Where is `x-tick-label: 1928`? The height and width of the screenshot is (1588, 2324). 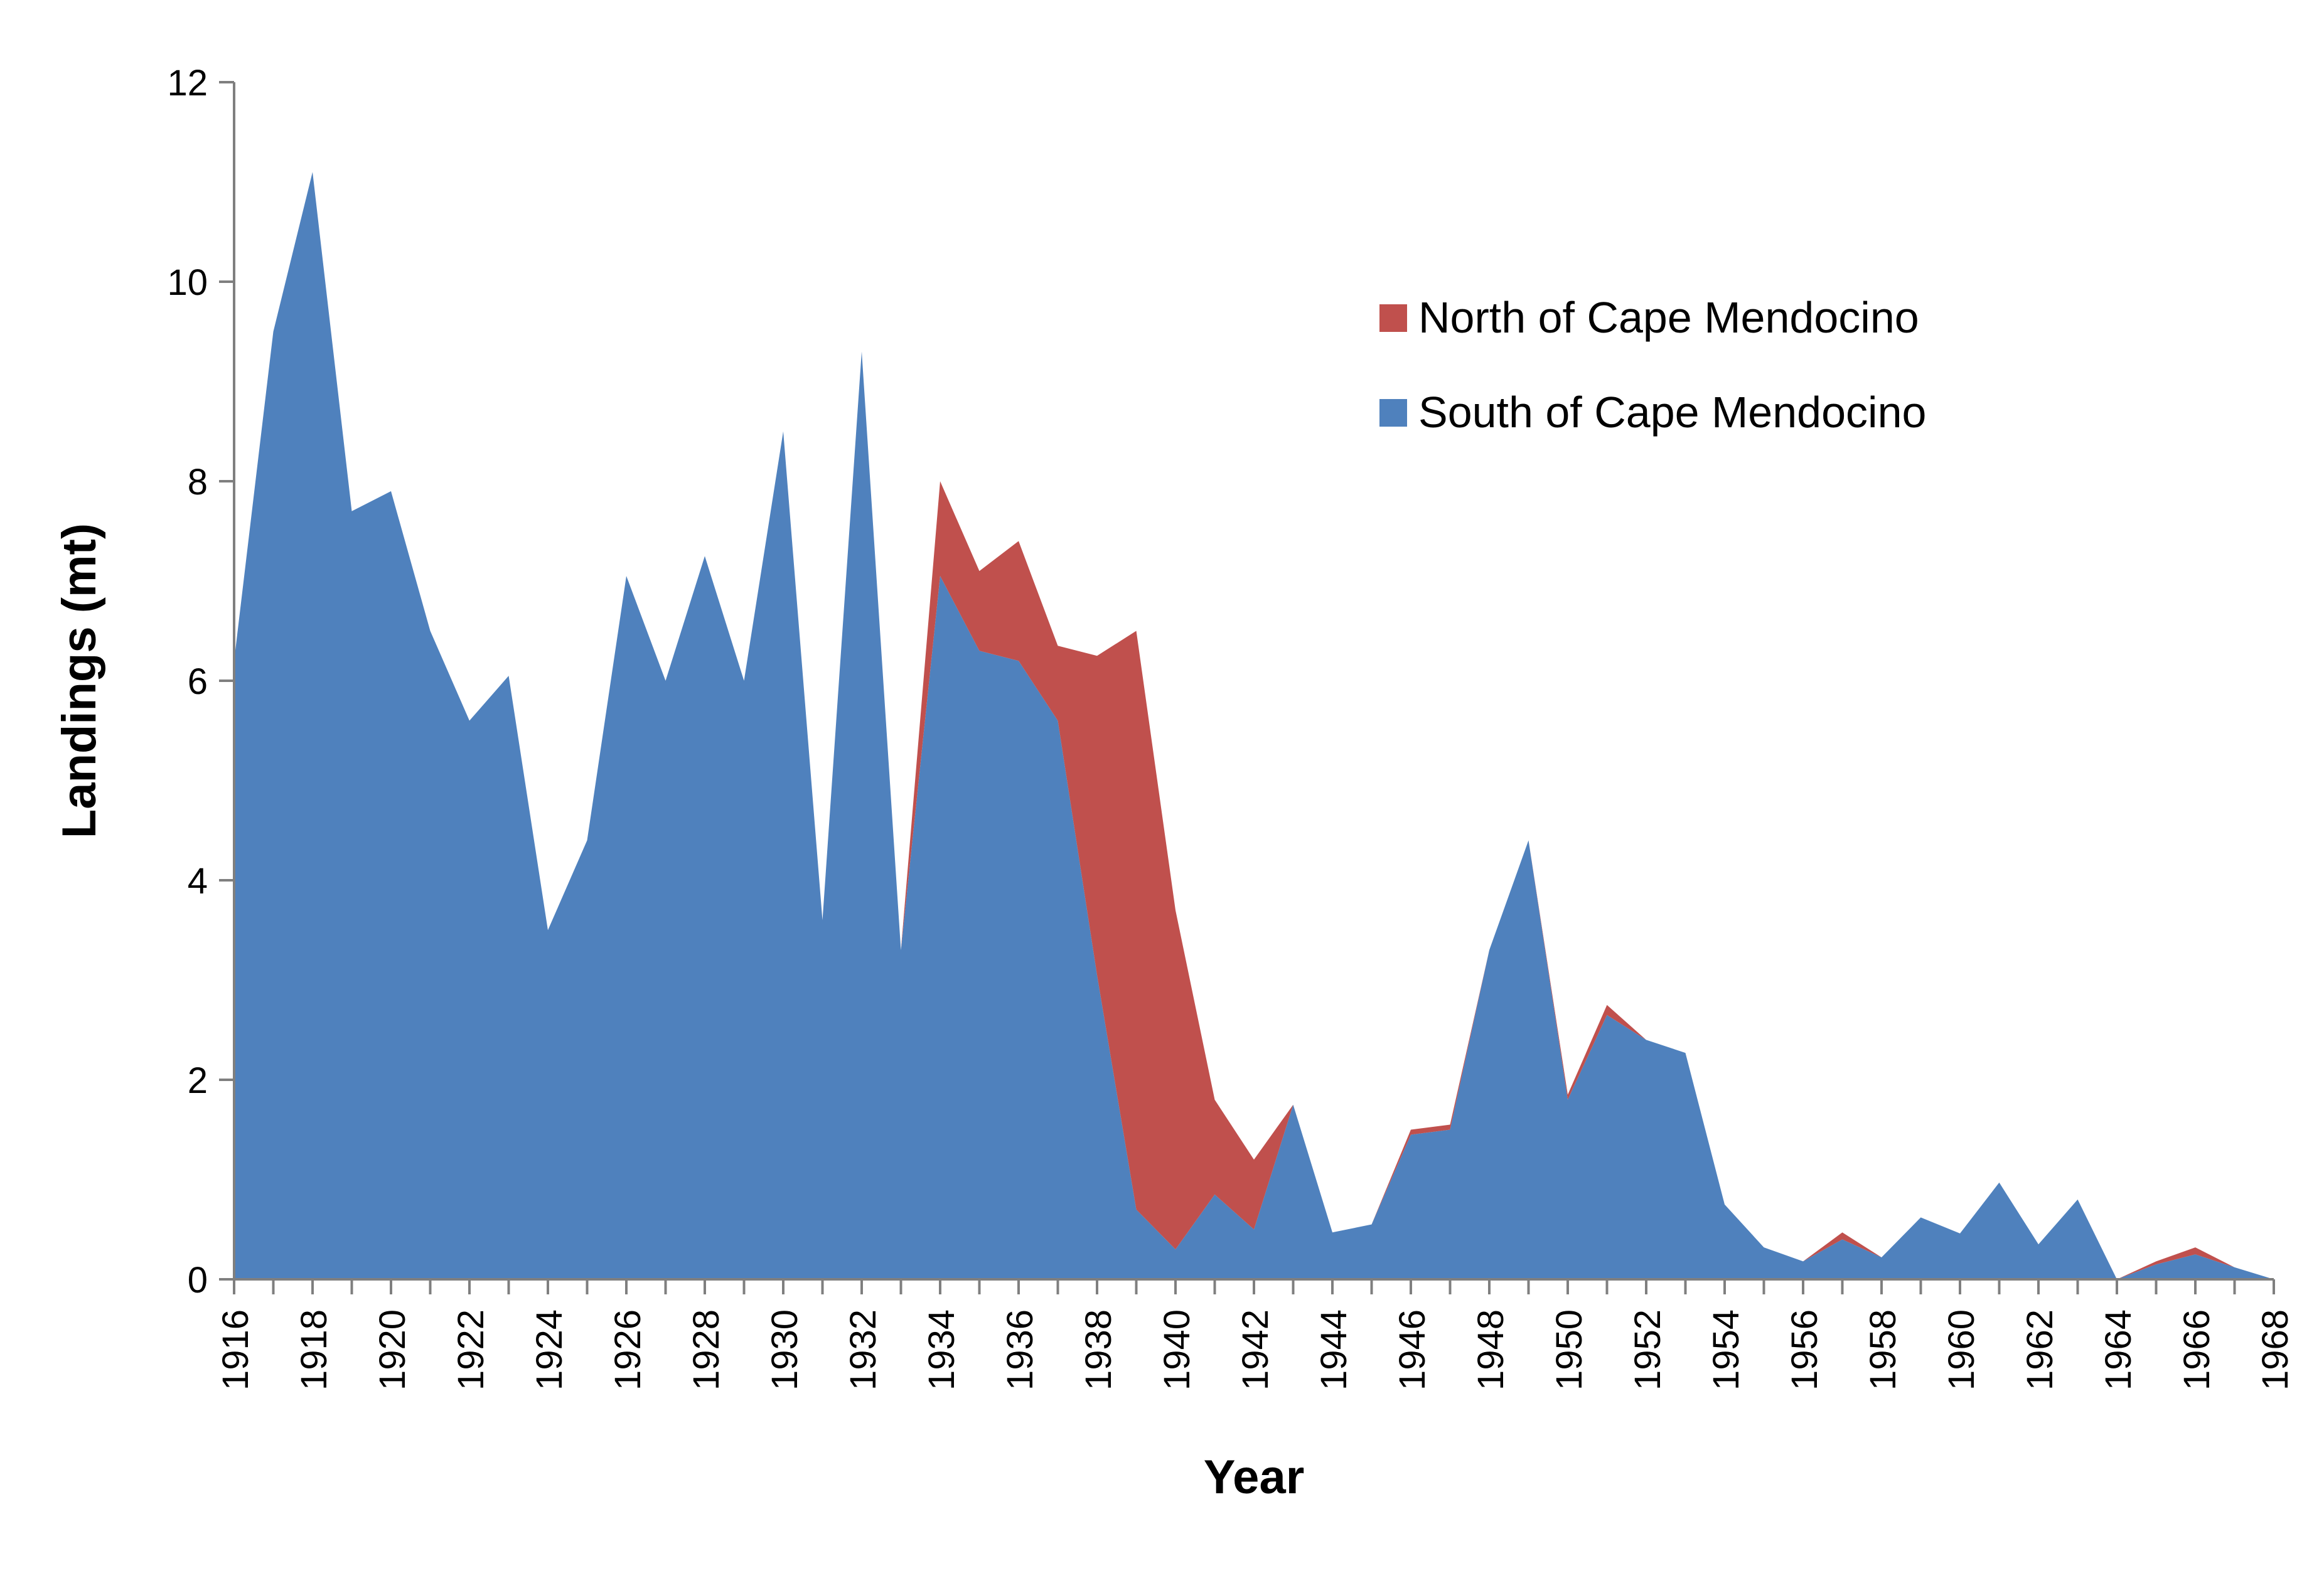 x-tick-label: 1928 is located at coordinates (706, 1349).